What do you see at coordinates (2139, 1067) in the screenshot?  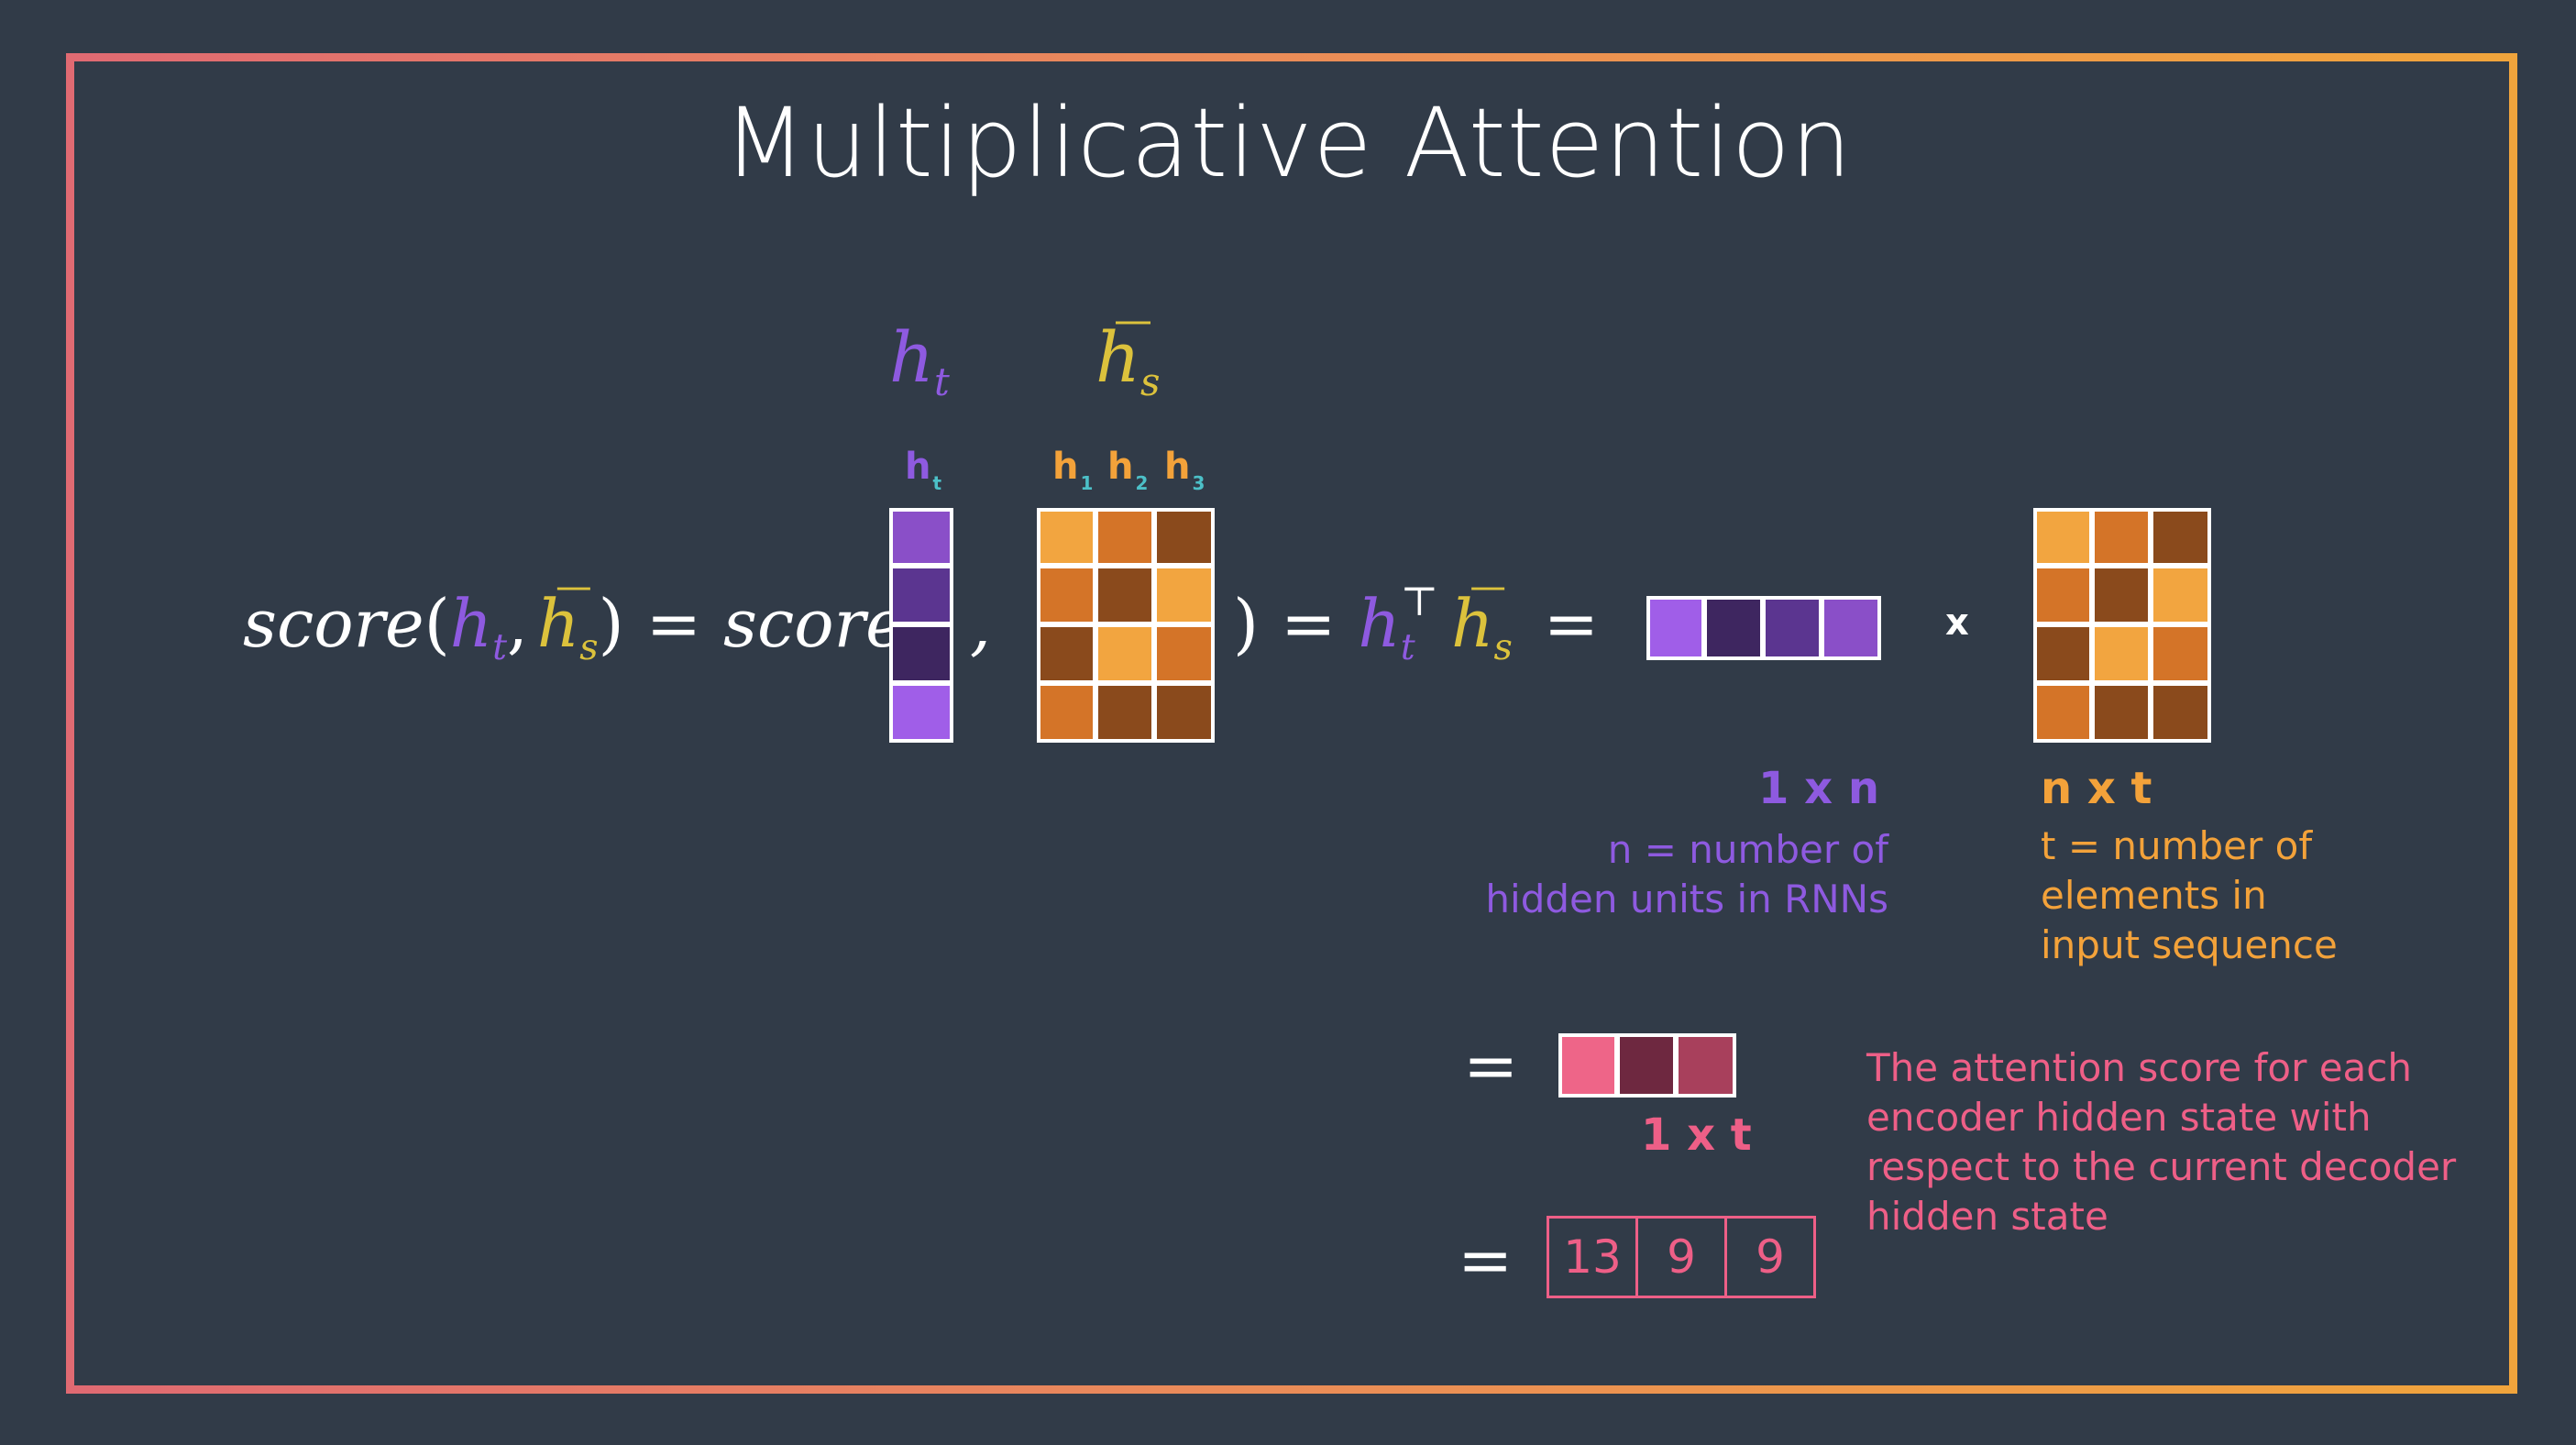 I see `result-note-line-1: The attention score for each` at bounding box center [2139, 1067].